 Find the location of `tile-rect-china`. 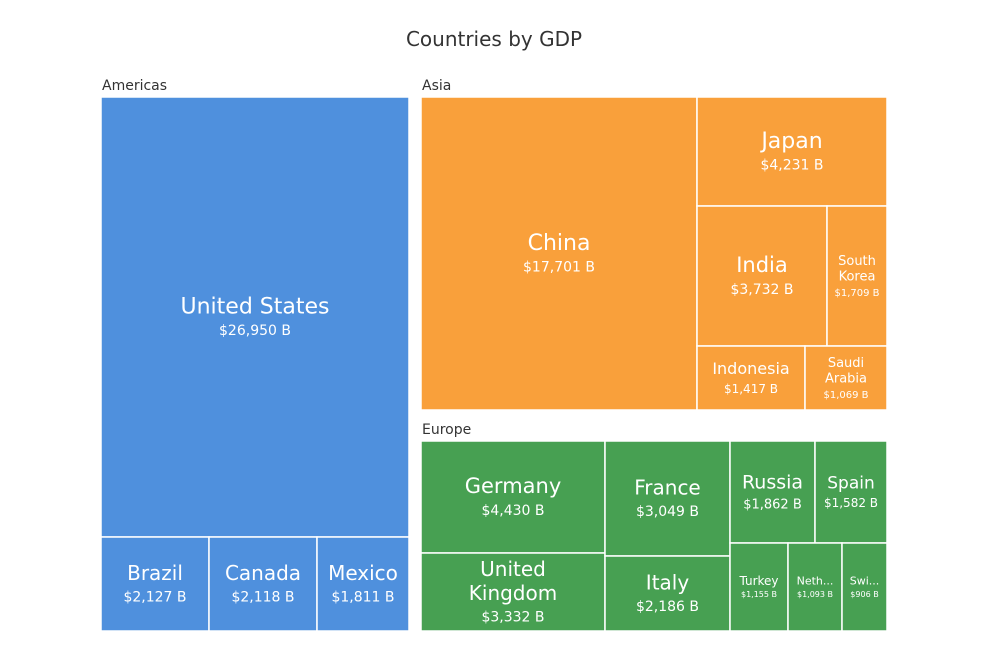

tile-rect-china is located at coordinates (559, 253).